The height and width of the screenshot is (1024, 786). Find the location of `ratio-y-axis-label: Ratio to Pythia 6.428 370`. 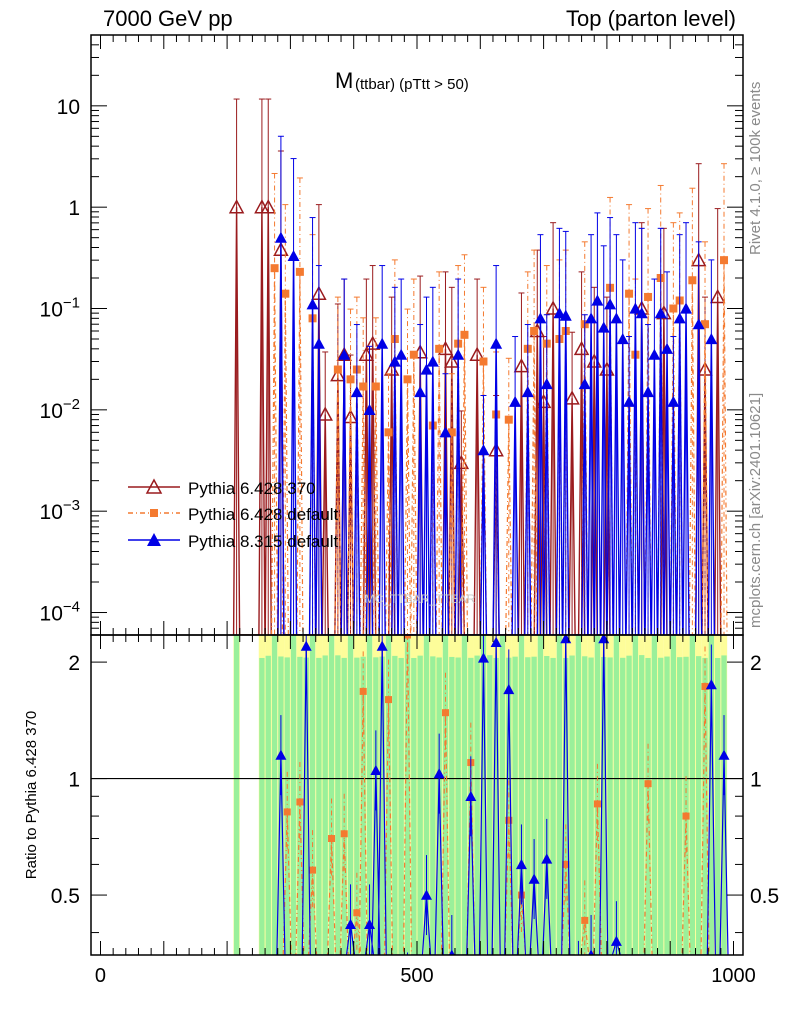

ratio-y-axis-label: Ratio to Pythia 6.428 370 is located at coordinates (31, 795).